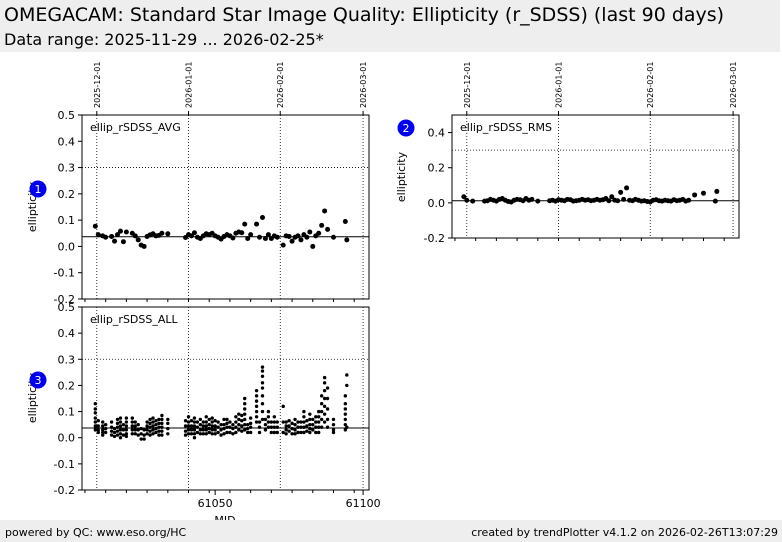 This screenshot has width=782, height=542. Describe the element at coordinates (134, 319) in the screenshot. I see `series-label: ellip_rSDSS_ALL` at that location.